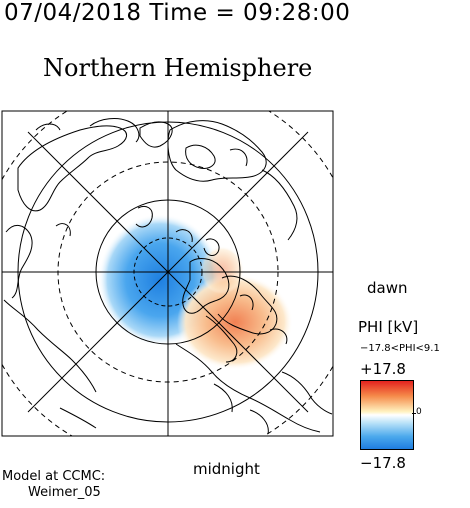  Describe the element at coordinates (222, 270) in the screenshot. I see `positive-potential-upper` at that location.